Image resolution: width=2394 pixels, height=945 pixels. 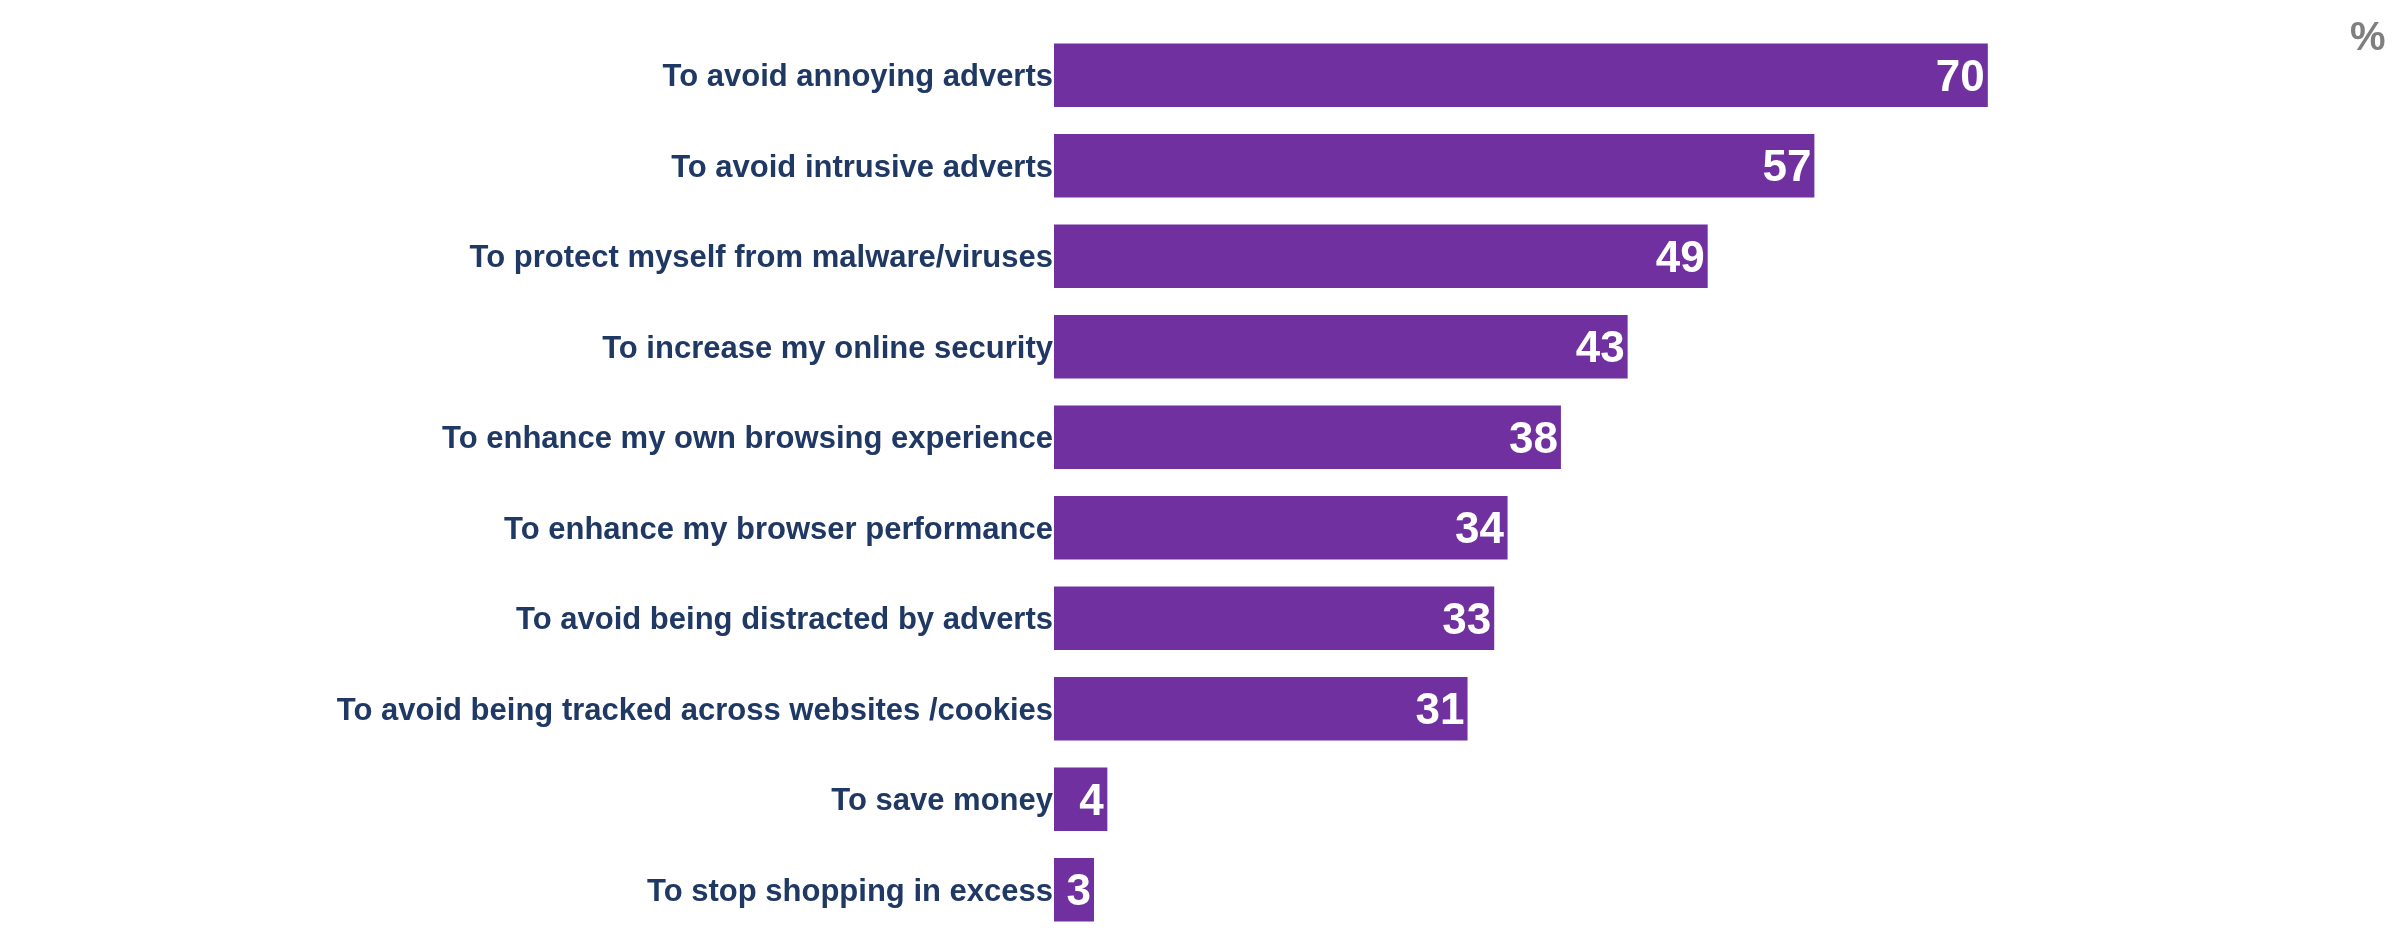 I want to click on y-tick-label: To stop shopping in excess, so click(x=850, y=890).